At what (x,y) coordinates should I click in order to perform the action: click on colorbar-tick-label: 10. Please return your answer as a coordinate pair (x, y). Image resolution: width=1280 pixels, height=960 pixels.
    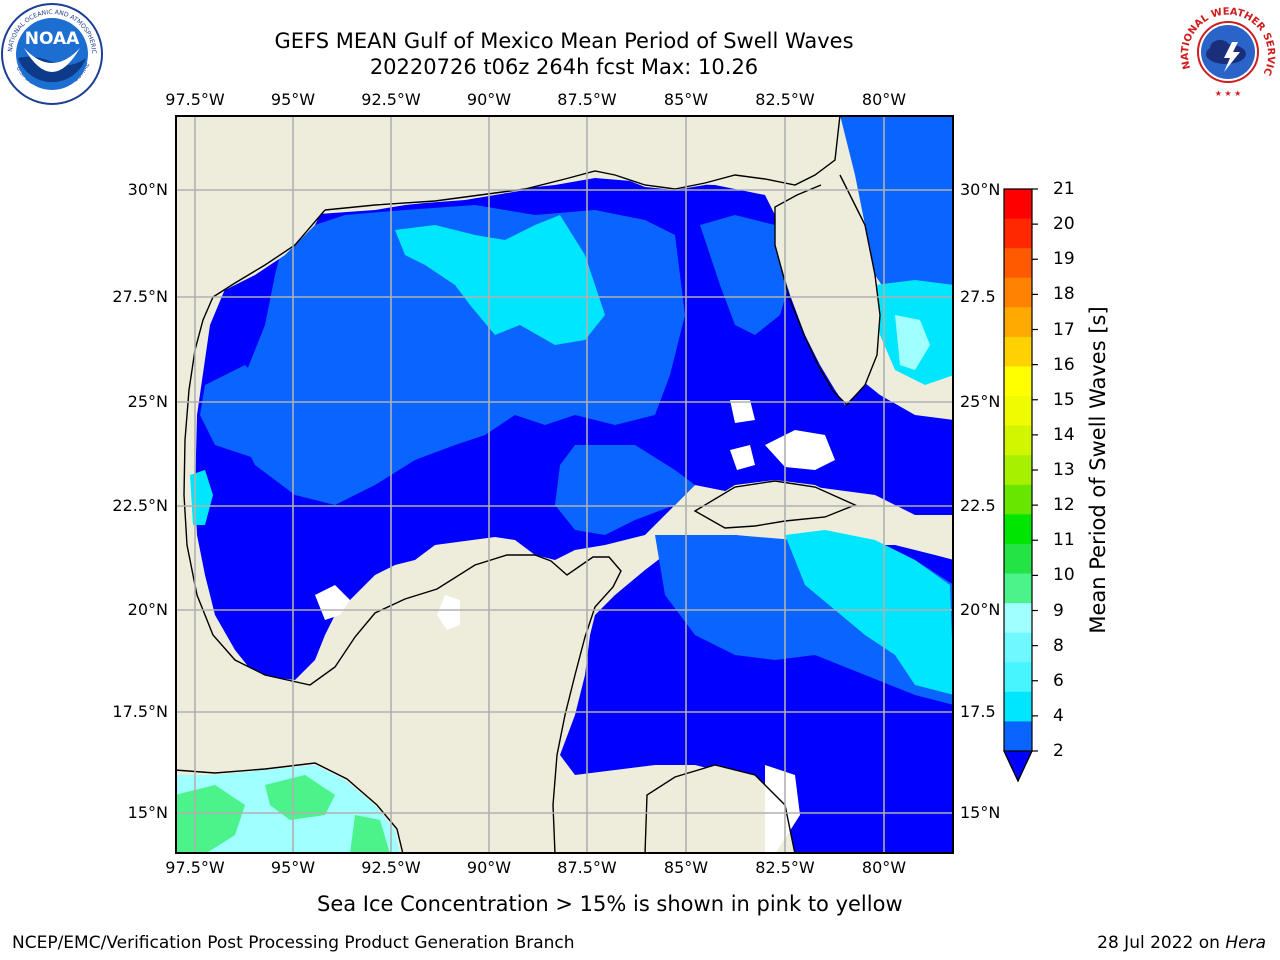
    Looking at the image, I should click on (1064, 575).